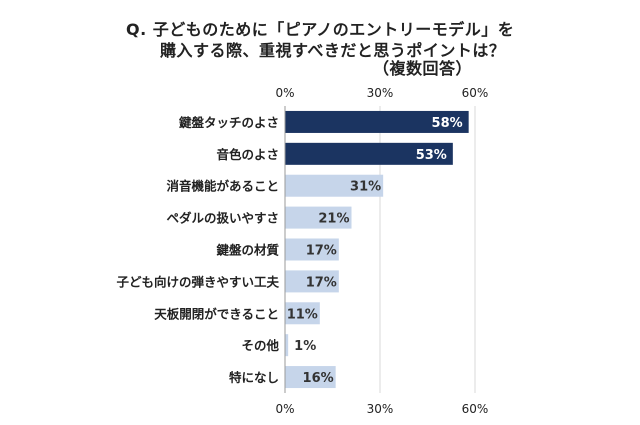 The height and width of the screenshot is (425, 640). I want to click on category-label: 子ども向けの弾きやすい工夫, so click(197, 281).